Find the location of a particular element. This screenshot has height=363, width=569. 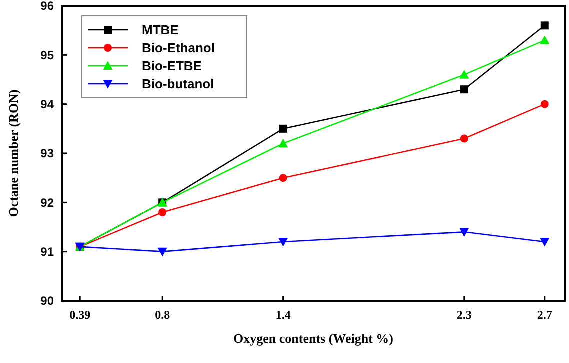

legend-label: MTBE is located at coordinates (161, 30).